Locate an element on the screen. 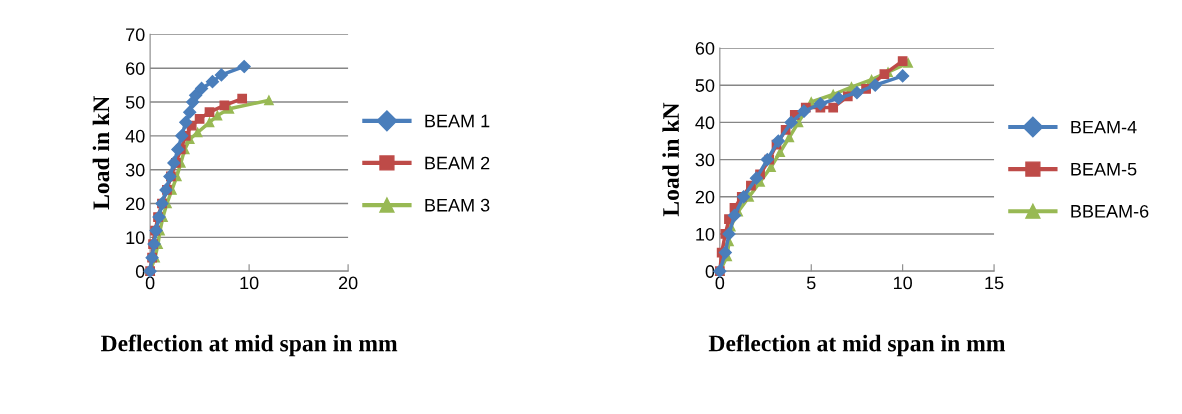  y-tick-label: 70 is located at coordinates (135, 35).